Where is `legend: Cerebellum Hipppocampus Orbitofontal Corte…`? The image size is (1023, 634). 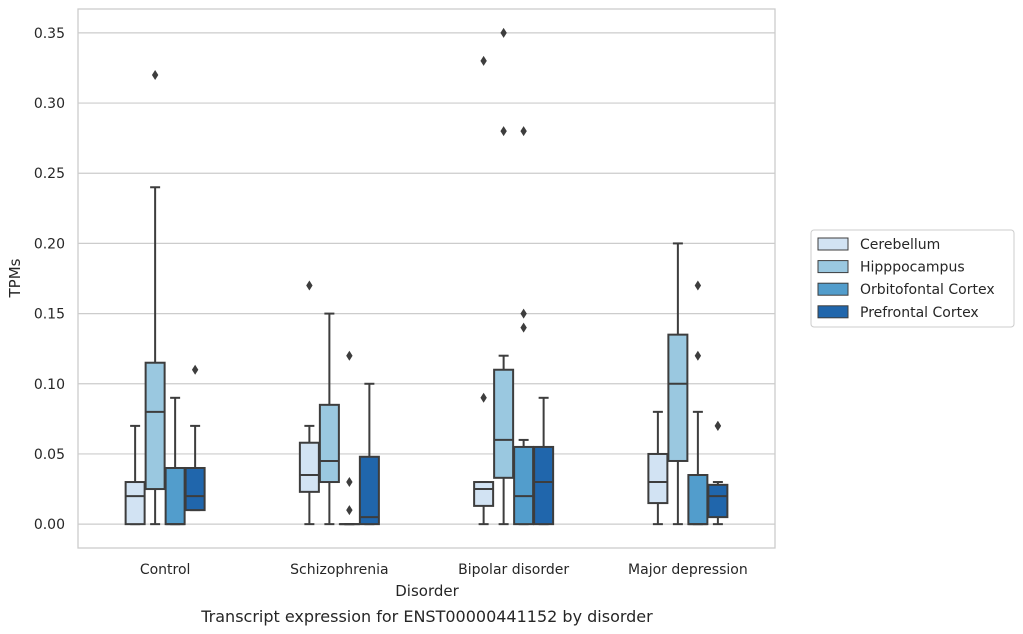 legend: Cerebellum Hipppocampus Orbitofontal Corte… is located at coordinates (912, 278).